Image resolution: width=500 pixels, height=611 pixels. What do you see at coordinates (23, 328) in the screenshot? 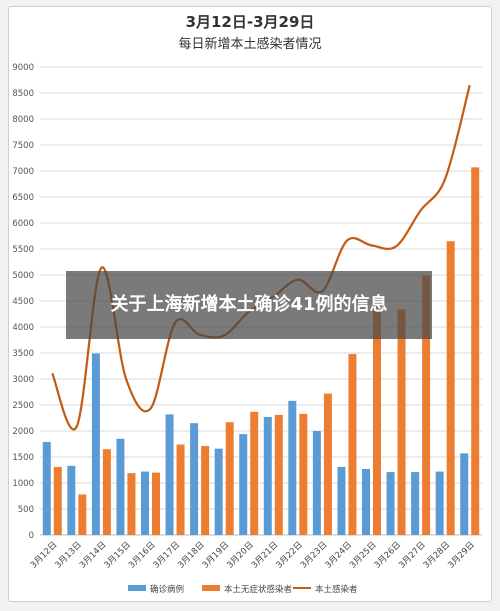
I see `y-tick-label: 4000` at bounding box center [23, 328].